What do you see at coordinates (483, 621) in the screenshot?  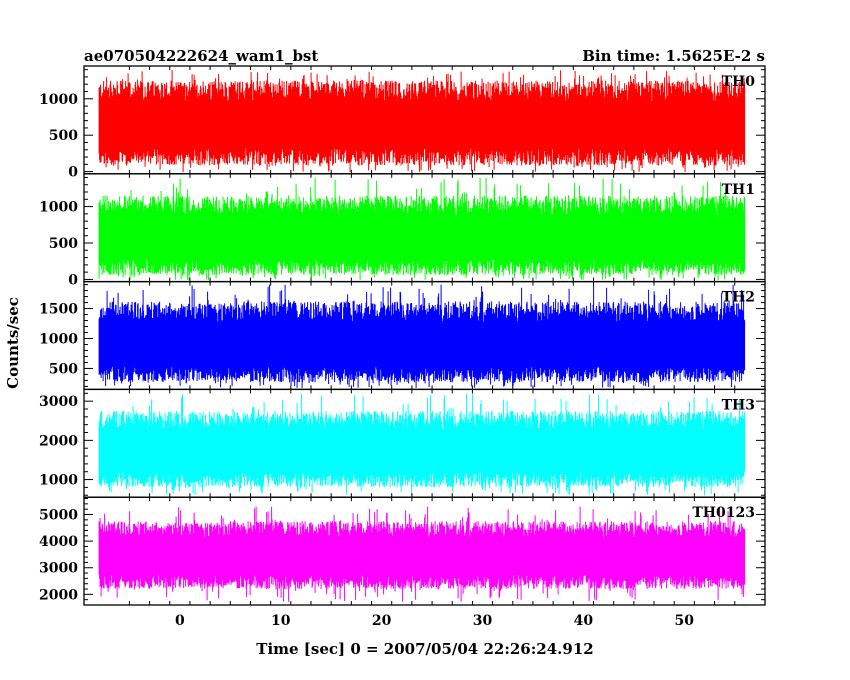 I see `x-tick-label: 30` at bounding box center [483, 621].